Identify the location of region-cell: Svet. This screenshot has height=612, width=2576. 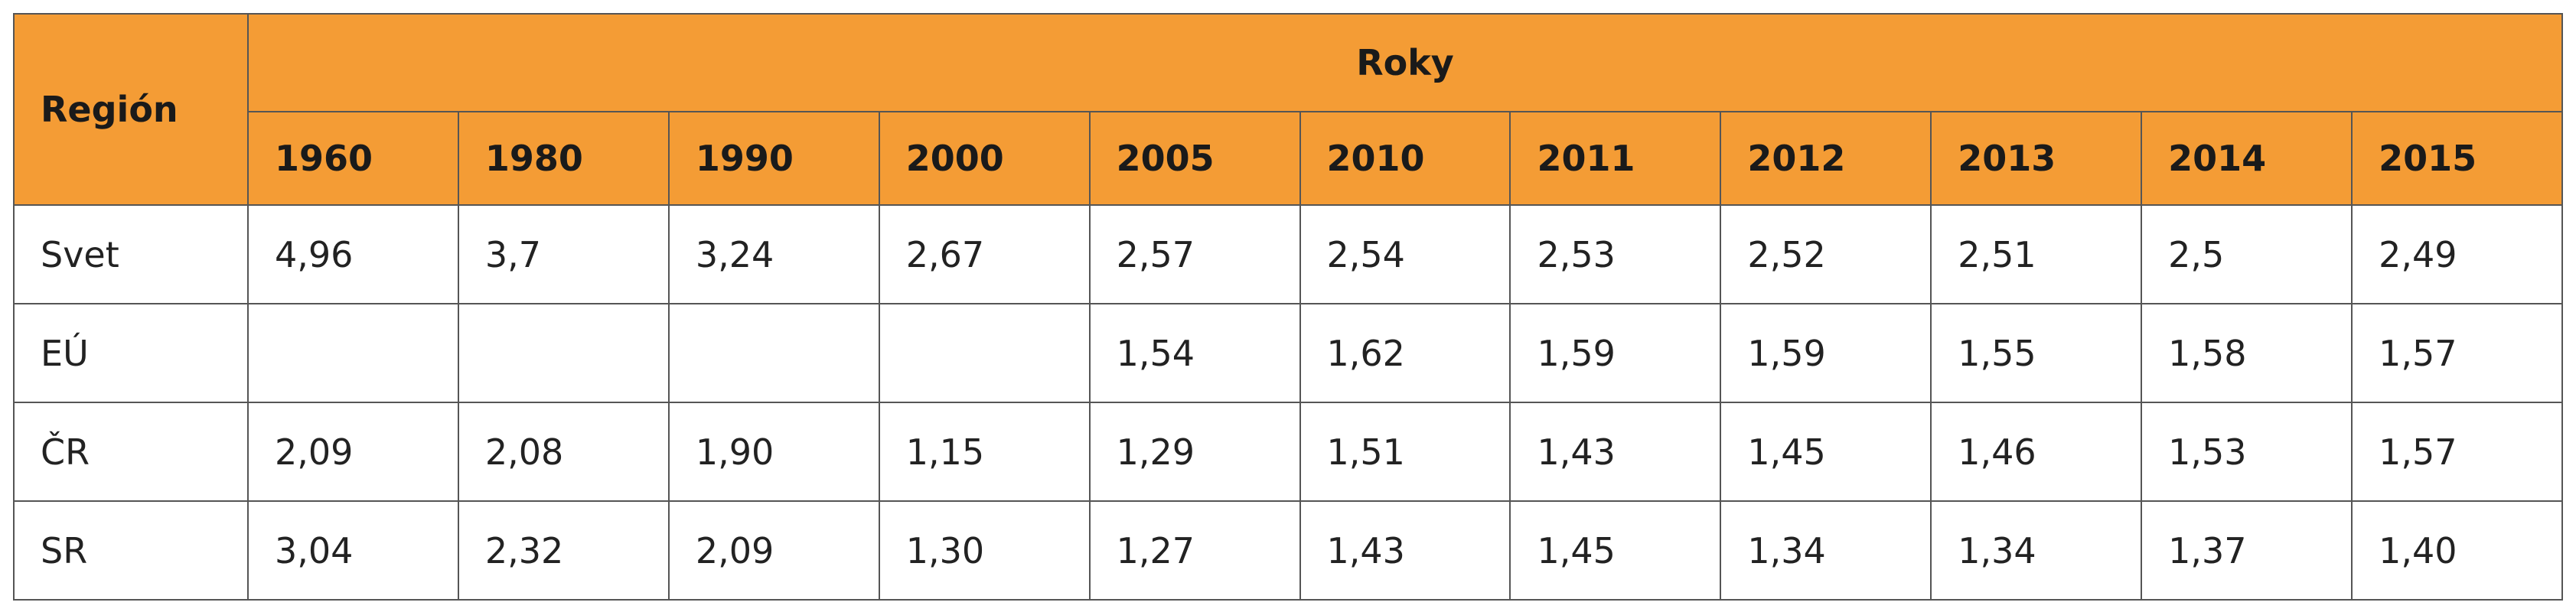
(131, 254).